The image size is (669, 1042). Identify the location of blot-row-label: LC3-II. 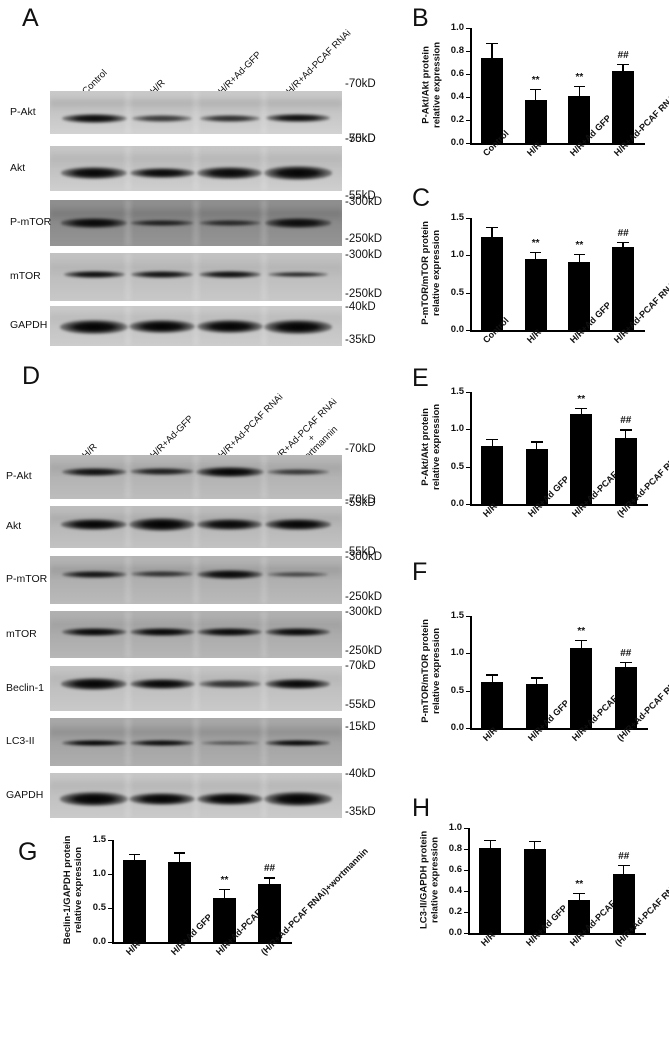
(20, 741).